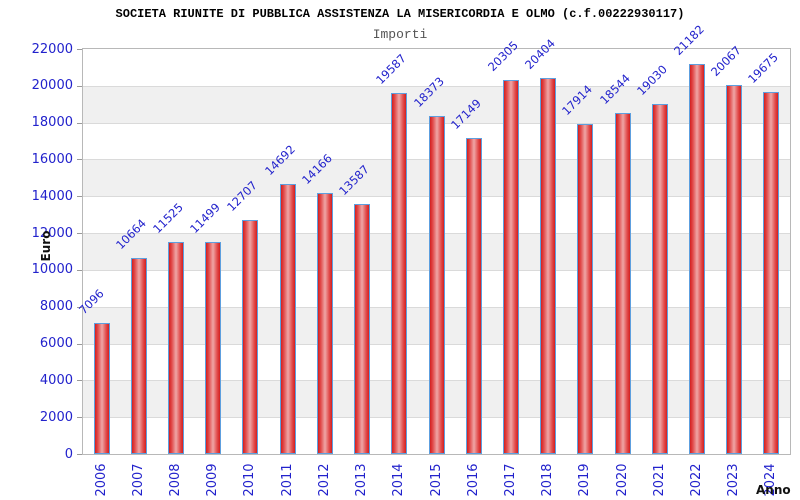 Image resolution: width=800 pixels, height=500 pixels. What do you see at coordinates (773, 490) in the screenshot?
I see `x-axis-title: Anno` at bounding box center [773, 490].